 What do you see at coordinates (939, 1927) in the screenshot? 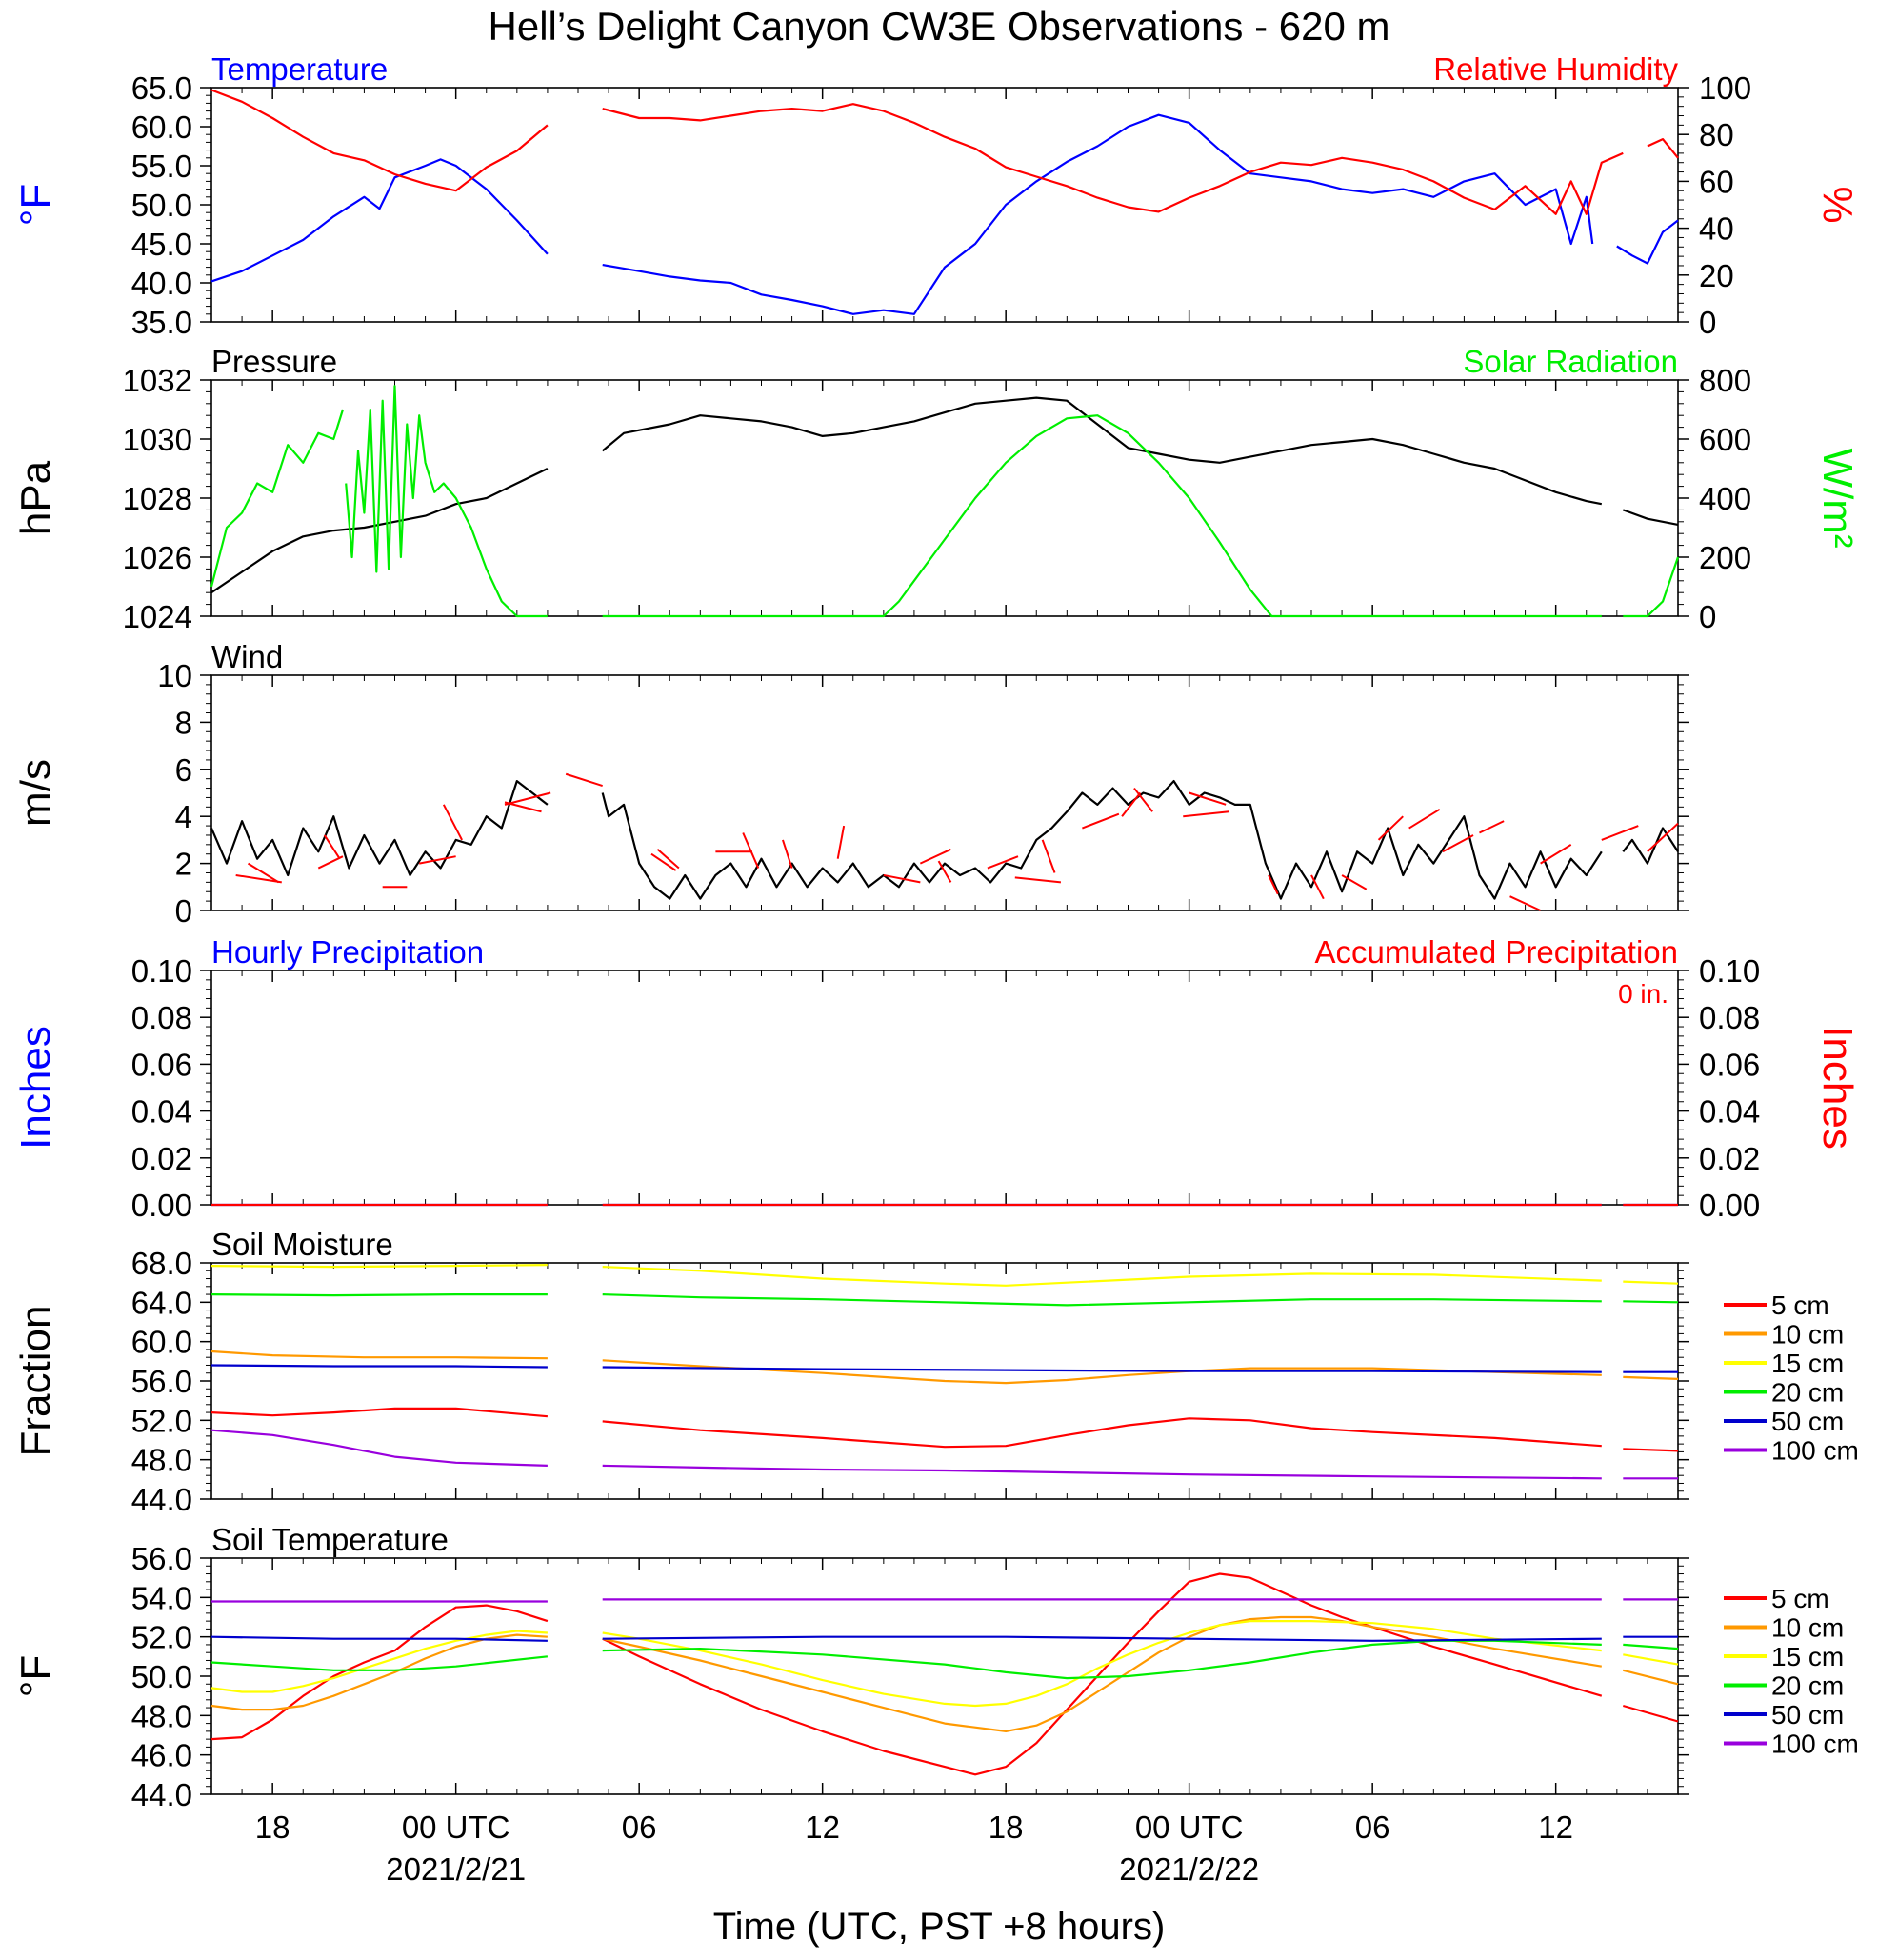
I see `x-axis-label: Time (UTC, PST +8 hours)` at bounding box center [939, 1927].